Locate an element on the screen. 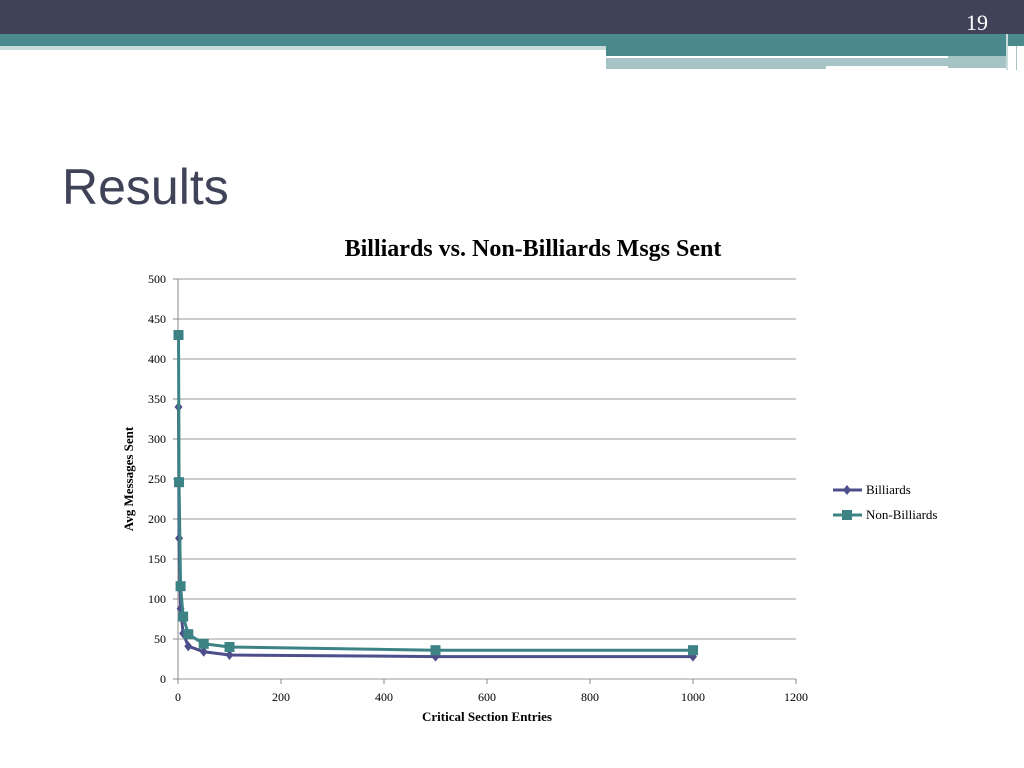 The height and width of the screenshot is (768, 1024). y-tick-label: 50 is located at coordinates (160, 639).